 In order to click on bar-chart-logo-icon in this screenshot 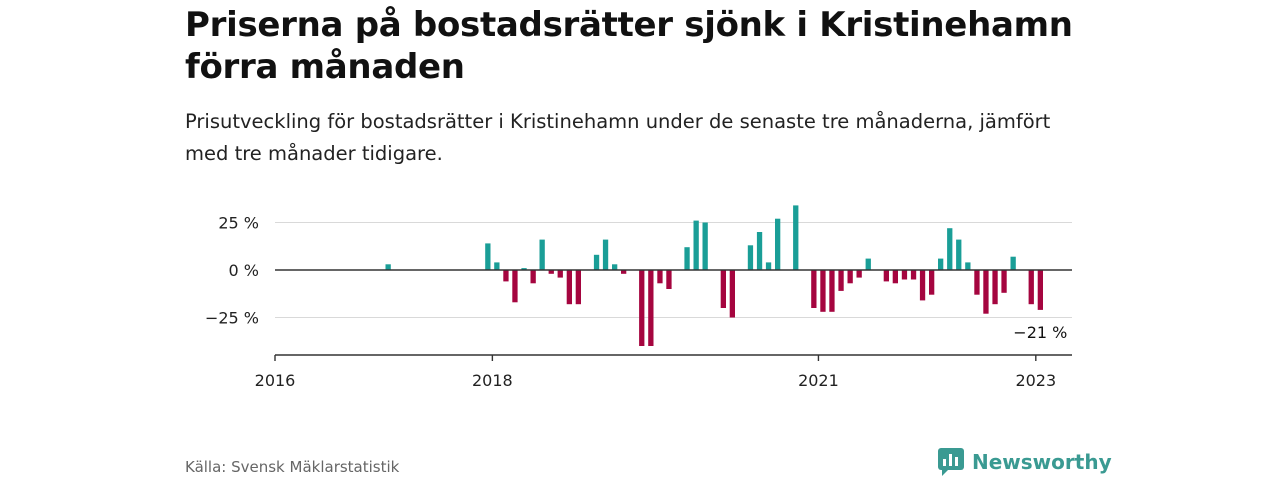, I will do `click(951, 462)`.